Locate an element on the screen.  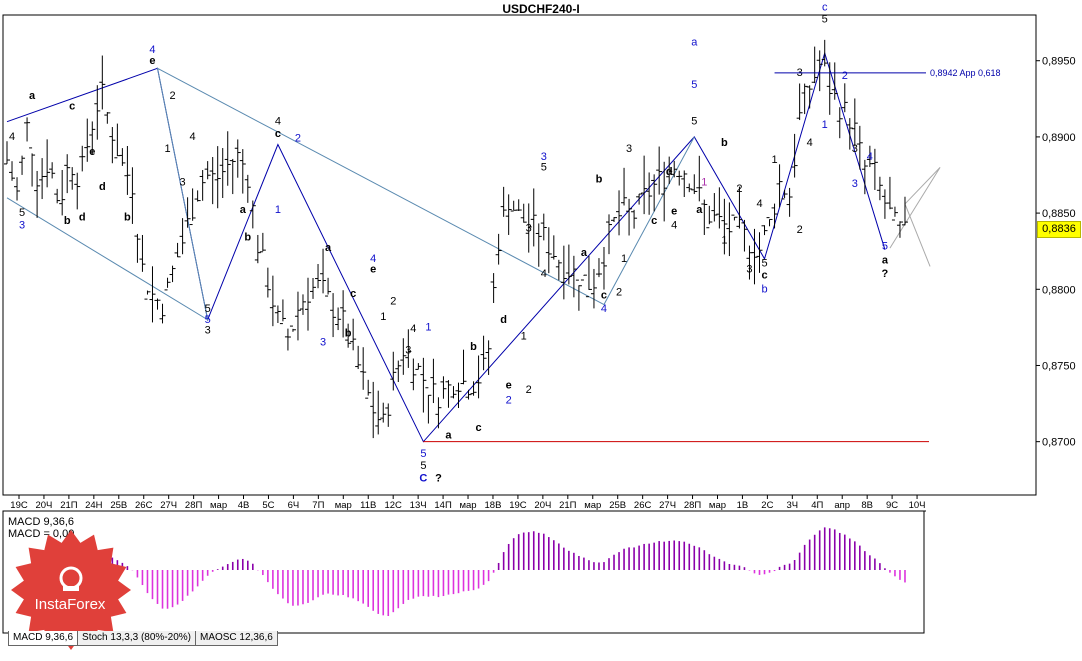
y-tick-label: 0,8750 is located at coordinates (1059, 366).